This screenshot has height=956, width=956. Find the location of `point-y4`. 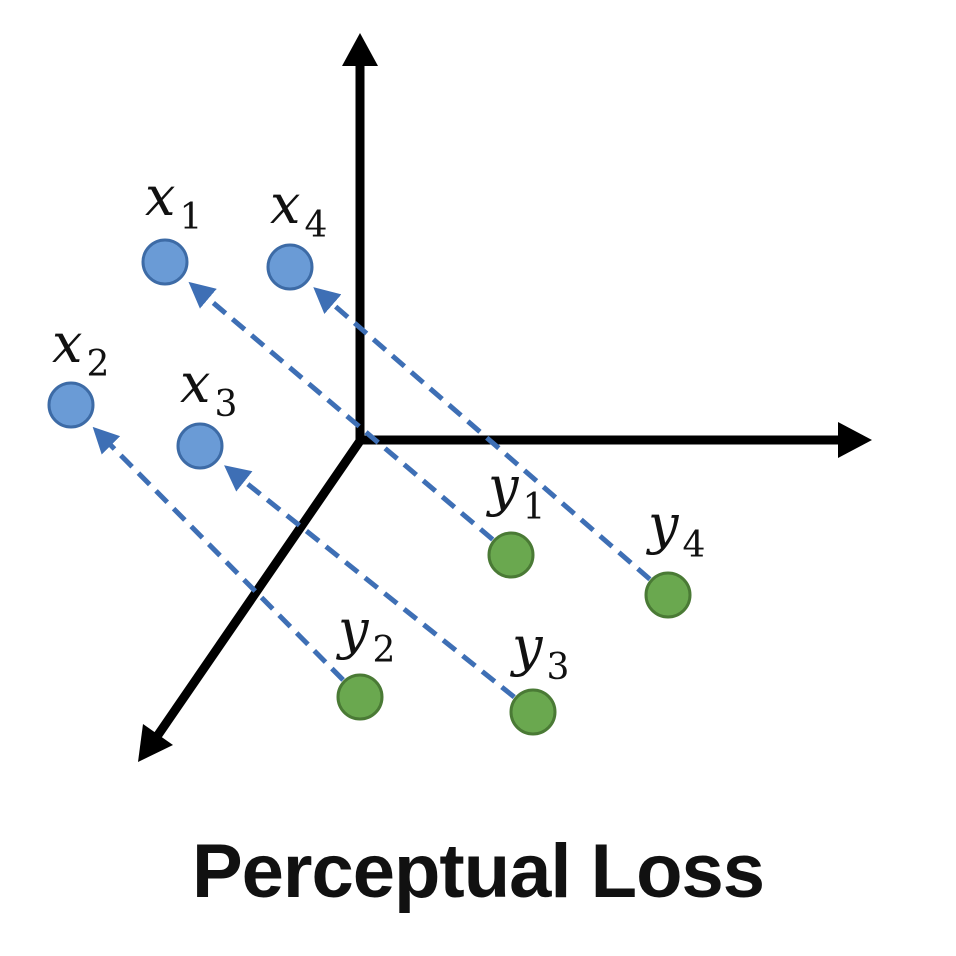

point-y4 is located at coordinates (668, 595).